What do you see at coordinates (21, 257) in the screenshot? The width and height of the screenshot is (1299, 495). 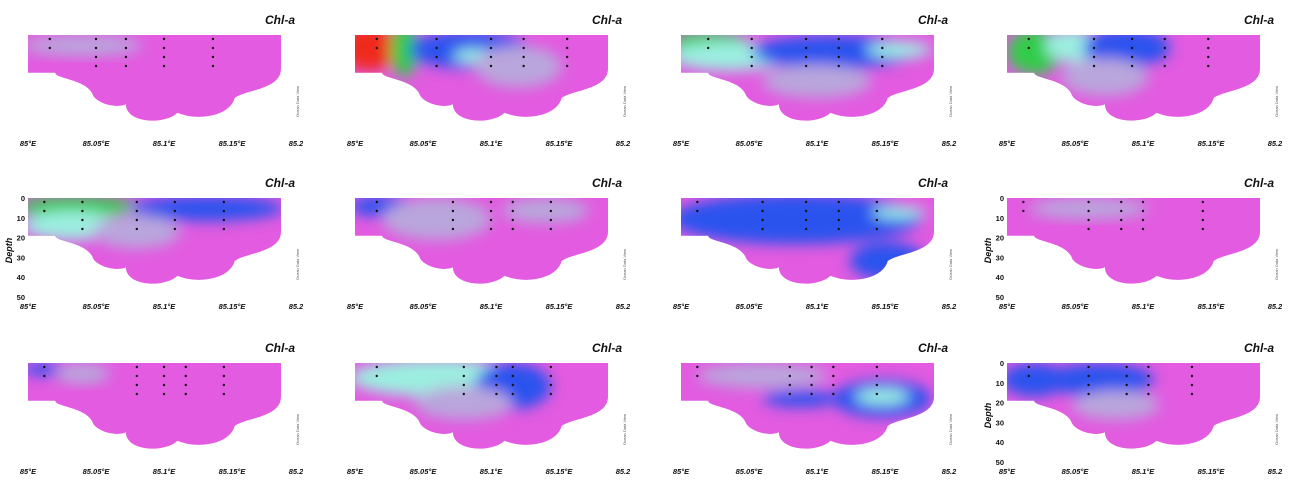 I see `y-tick-label: 30` at bounding box center [21, 257].